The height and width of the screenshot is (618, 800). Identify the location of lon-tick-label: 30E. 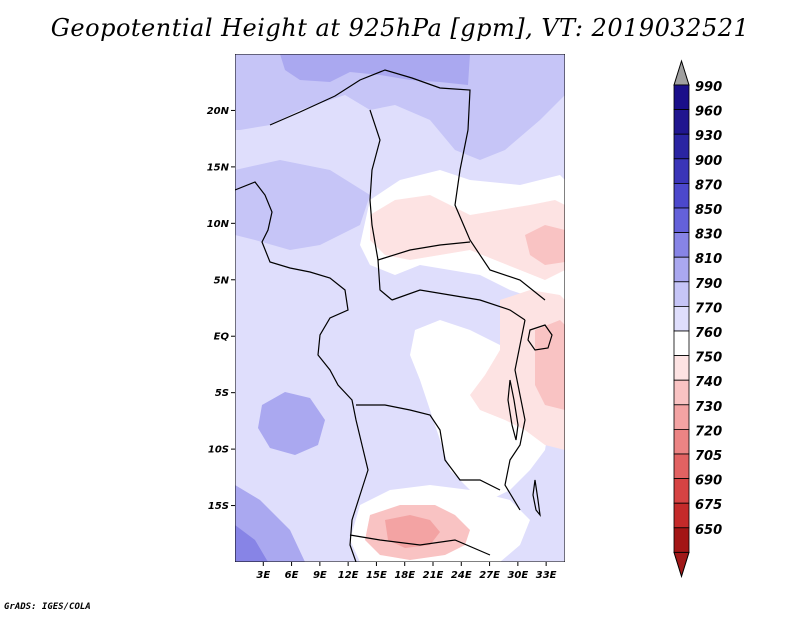
(517, 575).